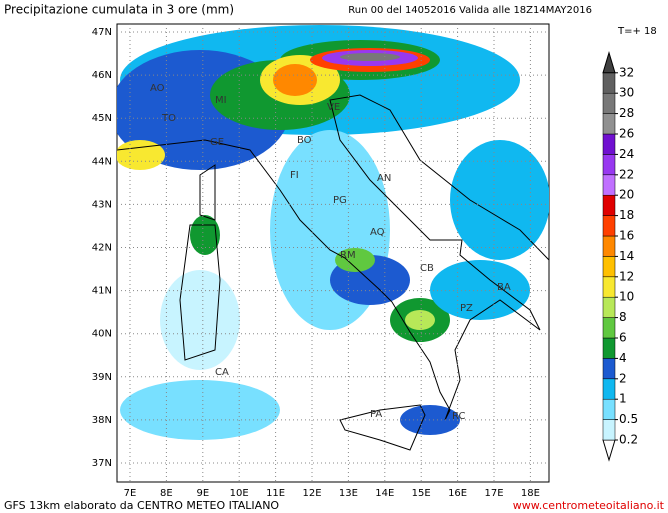  I want to click on footer-url: www.centrometeoitaliano.it, so click(589, 505).